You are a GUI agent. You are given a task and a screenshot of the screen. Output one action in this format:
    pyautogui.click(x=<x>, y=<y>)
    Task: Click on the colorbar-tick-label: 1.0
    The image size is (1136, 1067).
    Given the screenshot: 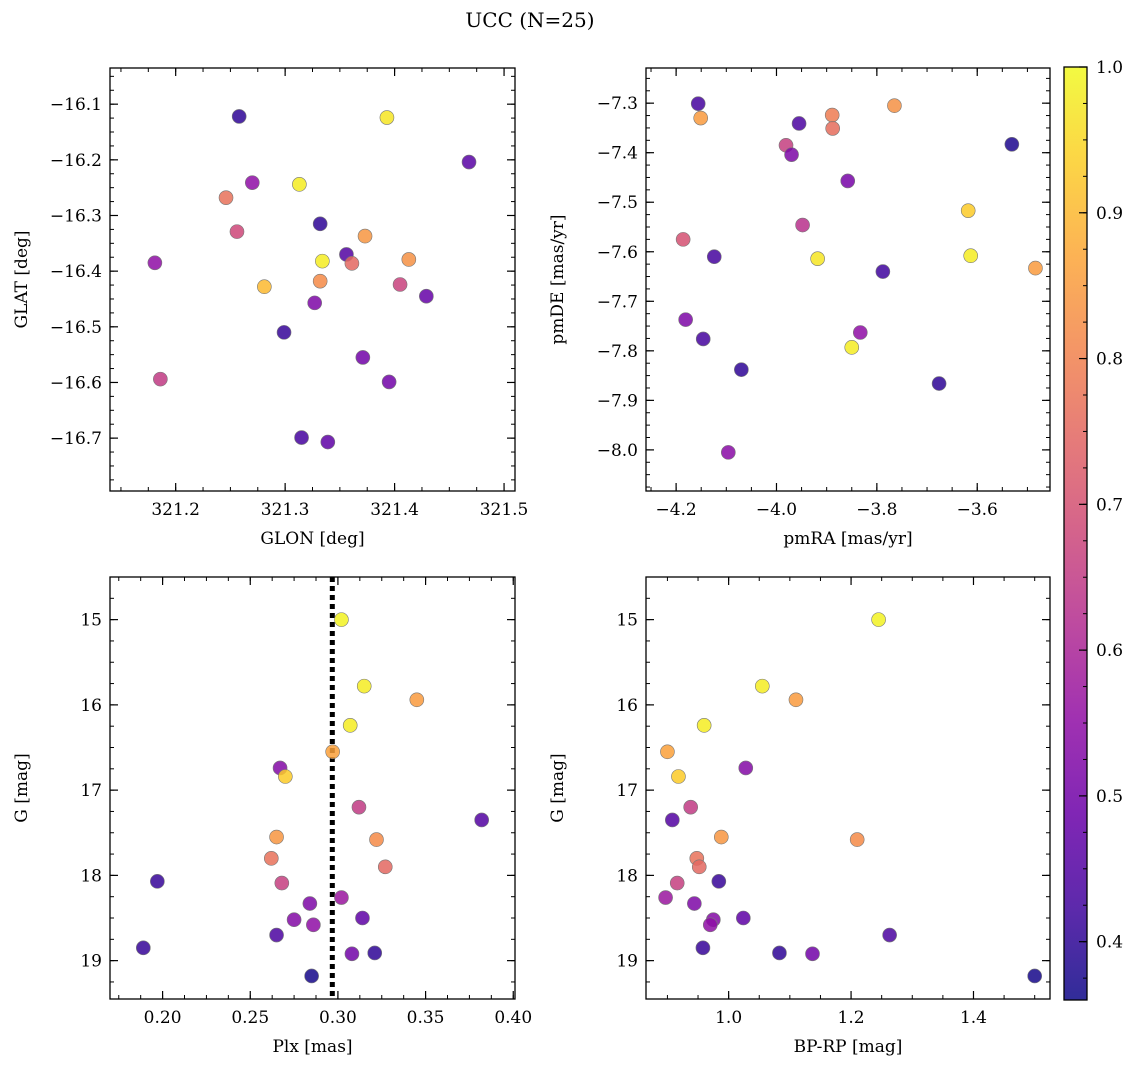 What is the action you would take?
    pyautogui.click(x=1109, y=68)
    